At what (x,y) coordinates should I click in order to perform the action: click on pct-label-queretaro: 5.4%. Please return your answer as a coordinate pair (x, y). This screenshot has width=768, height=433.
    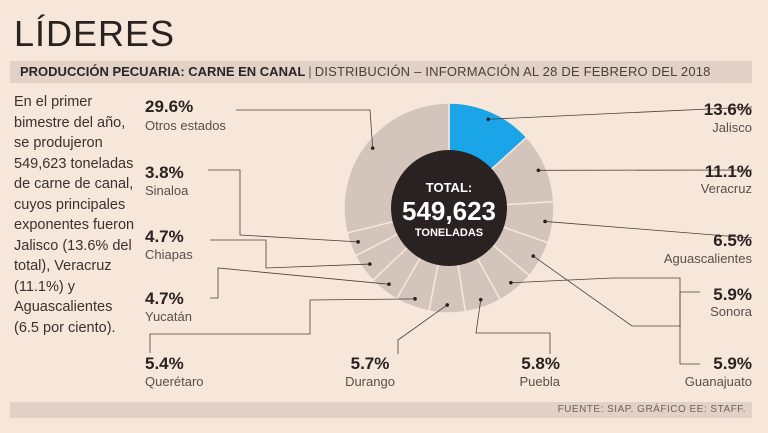
    Looking at the image, I should click on (164, 363).